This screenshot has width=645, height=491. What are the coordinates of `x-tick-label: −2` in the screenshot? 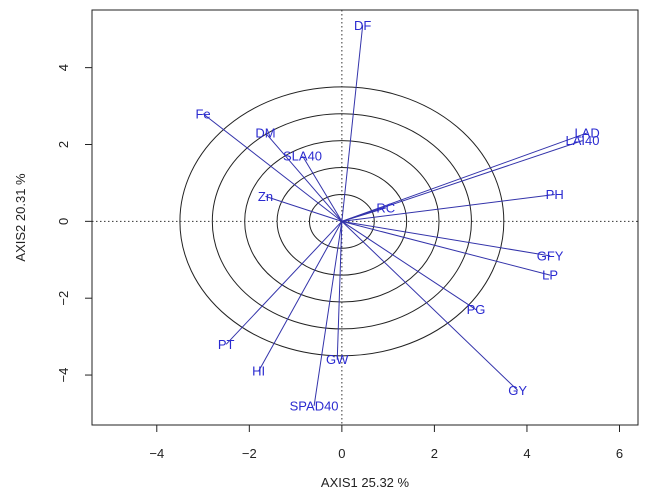 It's located at (249, 453).